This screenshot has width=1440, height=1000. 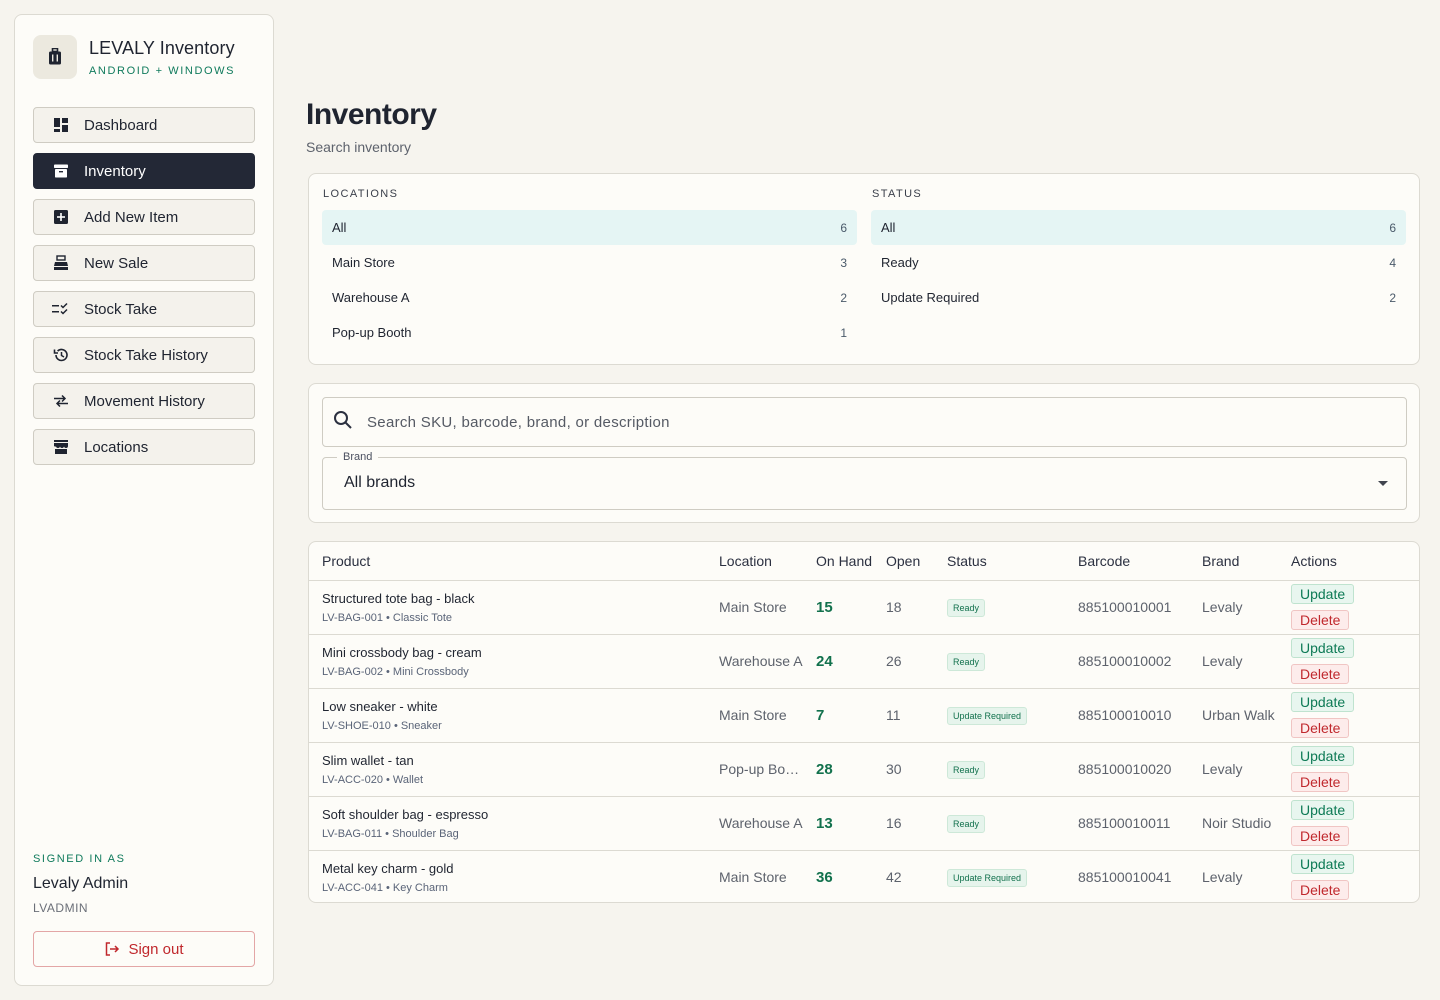 I want to click on search-input, so click(x=867, y=422).